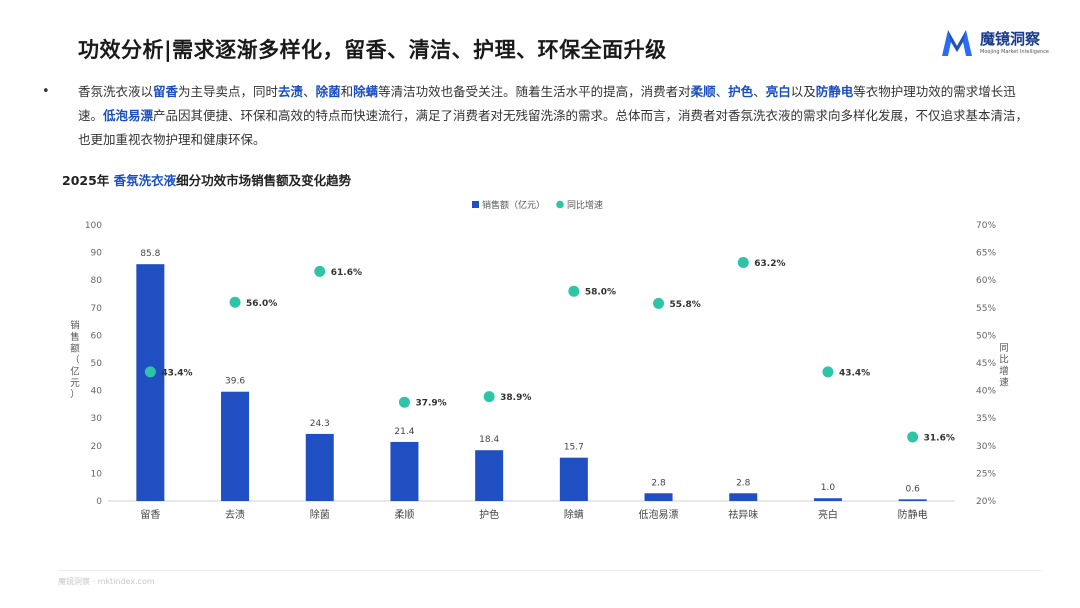 The height and width of the screenshot is (608, 1080). Describe the element at coordinates (913, 514) in the screenshot. I see `category-label: 防静电` at that location.